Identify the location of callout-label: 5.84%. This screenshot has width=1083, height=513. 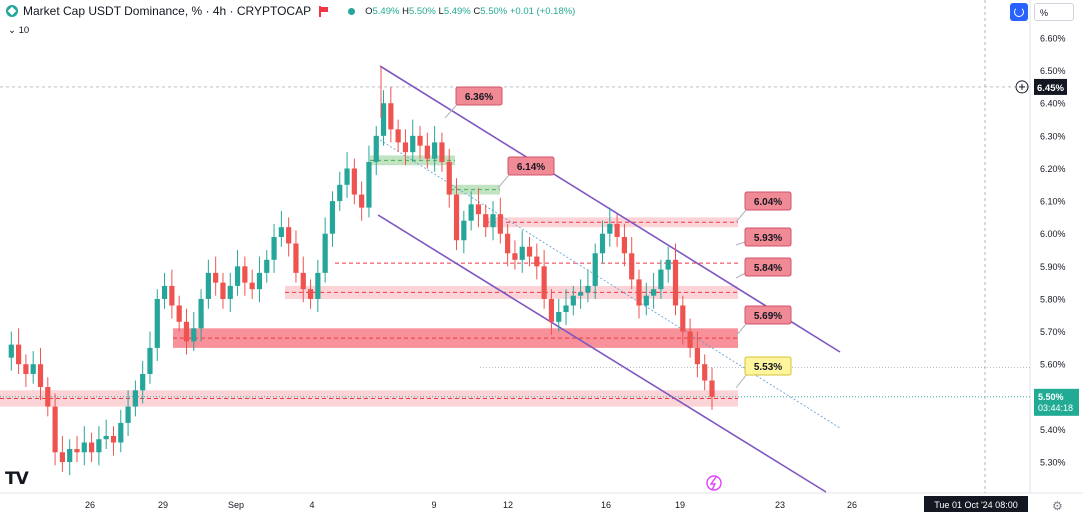
(768, 268).